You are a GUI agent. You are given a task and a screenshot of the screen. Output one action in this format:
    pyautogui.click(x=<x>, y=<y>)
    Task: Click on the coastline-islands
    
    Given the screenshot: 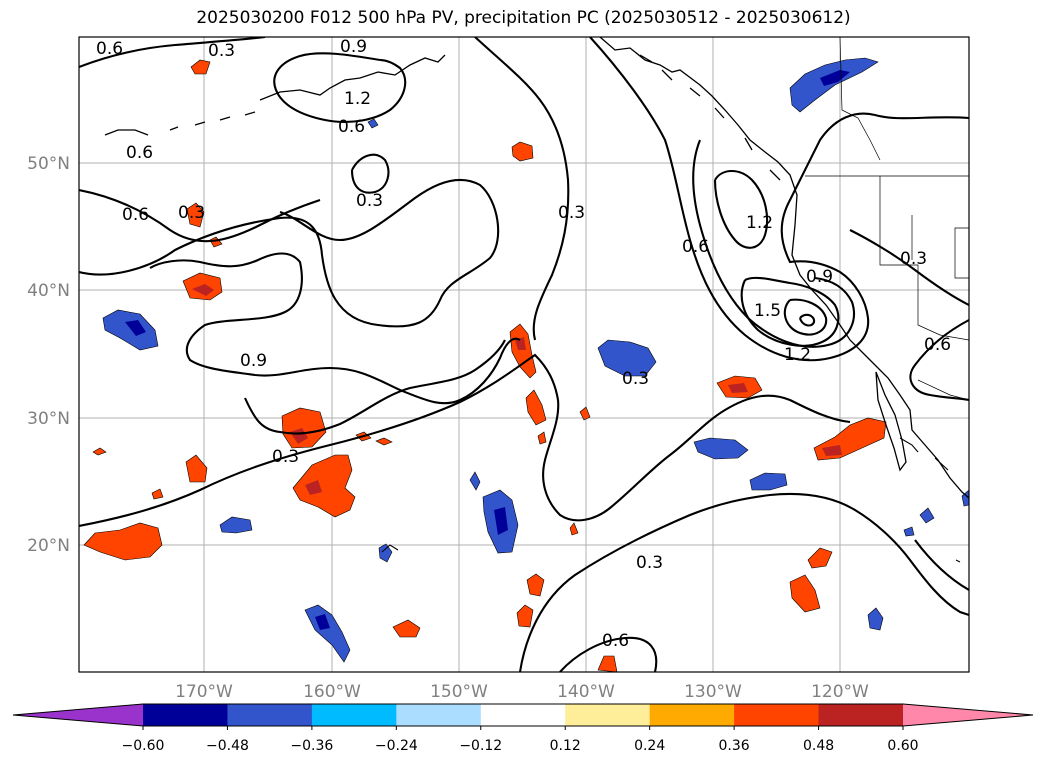 What is the action you would take?
    pyautogui.click(x=710, y=117)
    